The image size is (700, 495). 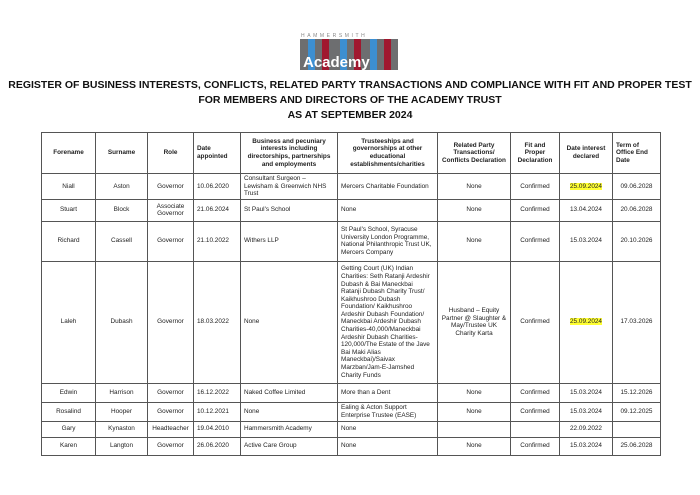 I want to click on cell-end: 17.03.2026, so click(x=636, y=322).